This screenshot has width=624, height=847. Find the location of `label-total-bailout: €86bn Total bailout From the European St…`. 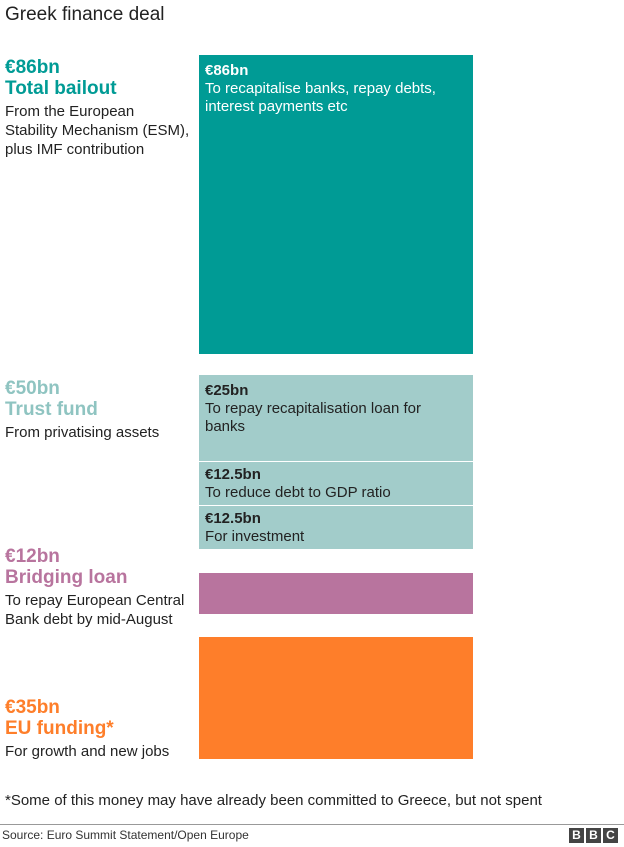

label-total-bailout: €86bn Total bailout From the European St… is located at coordinates (97, 108).